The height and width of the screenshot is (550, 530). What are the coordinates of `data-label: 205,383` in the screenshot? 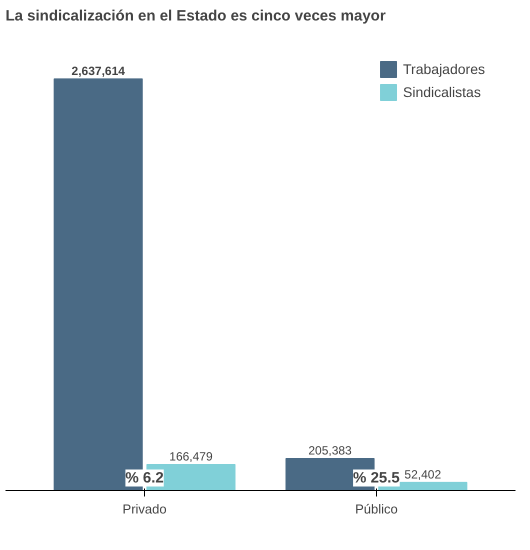 It's located at (330, 450).